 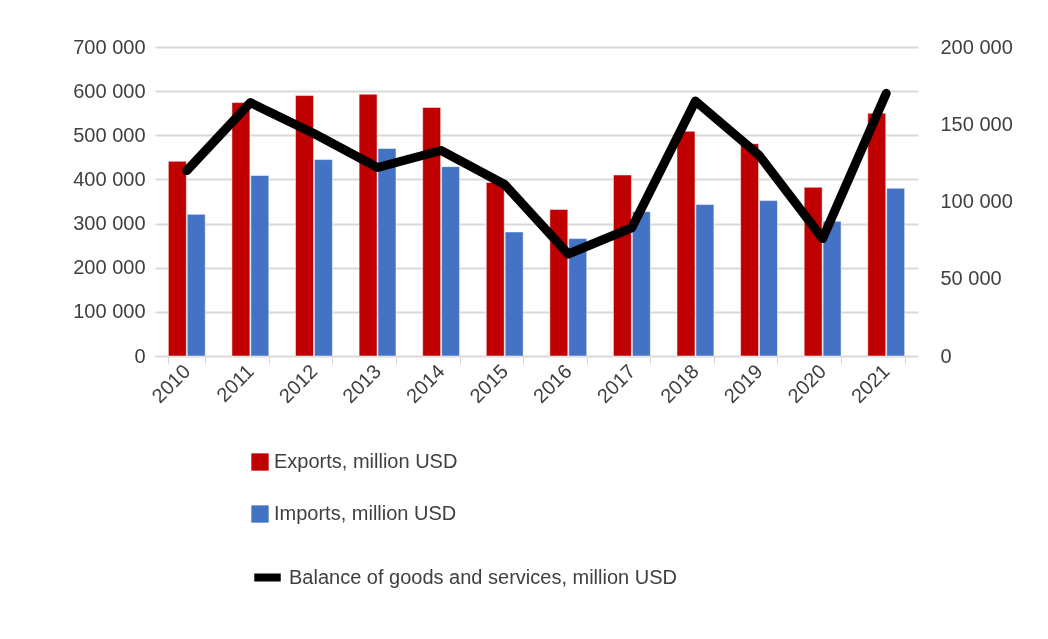 What do you see at coordinates (109, 134) in the screenshot?
I see `y-tick-label: 500 000` at bounding box center [109, 134].